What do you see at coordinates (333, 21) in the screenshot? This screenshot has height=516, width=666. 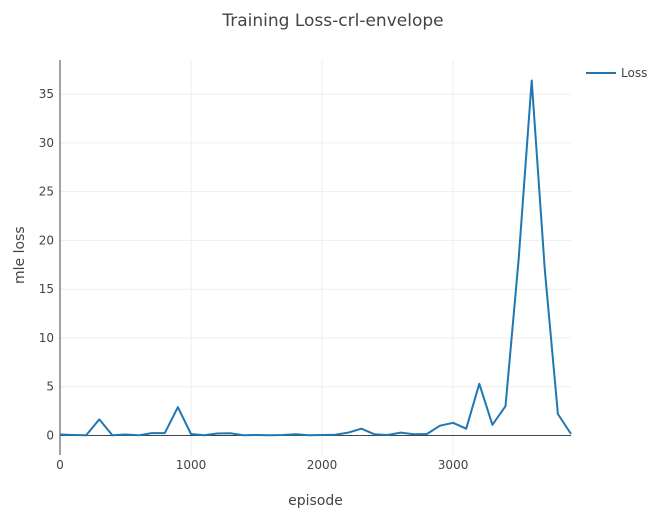 I see `chart-title: Training Loss-crl-envelope` at bounding box center [333, 21].